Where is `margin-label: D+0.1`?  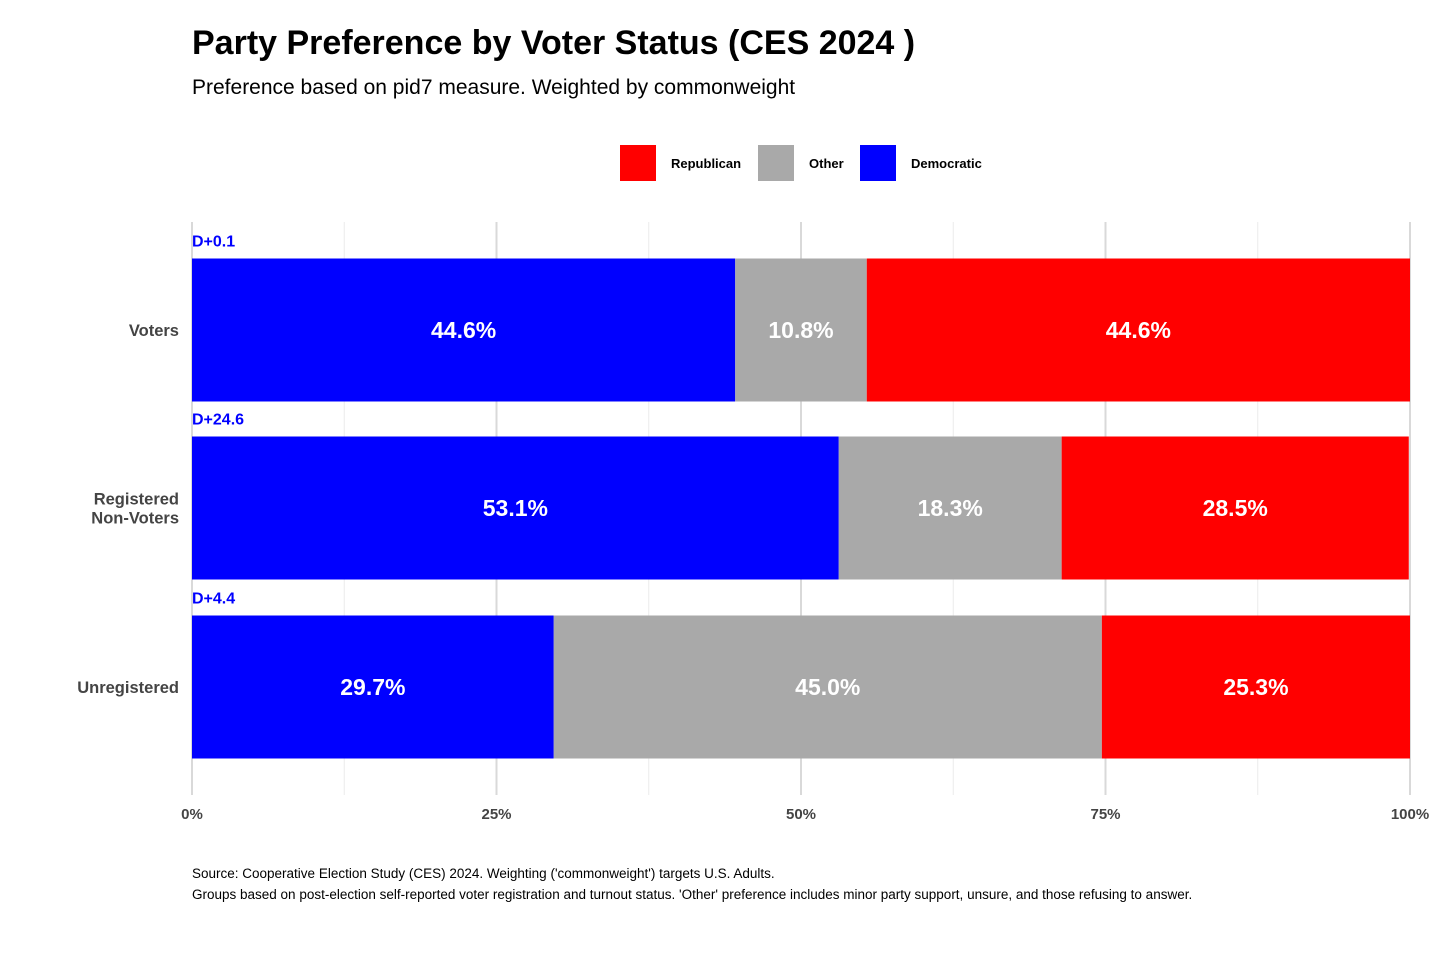
margin-label: D+0.1 is located at coordinates (213, 242).